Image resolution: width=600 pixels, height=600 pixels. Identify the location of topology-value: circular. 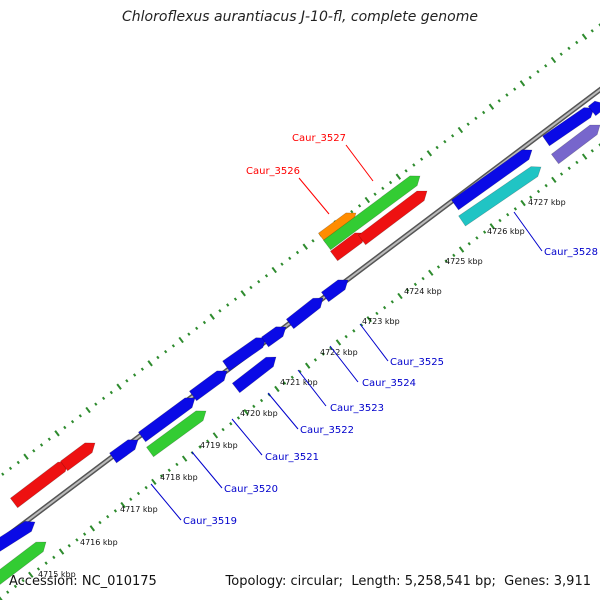
(314, 581).